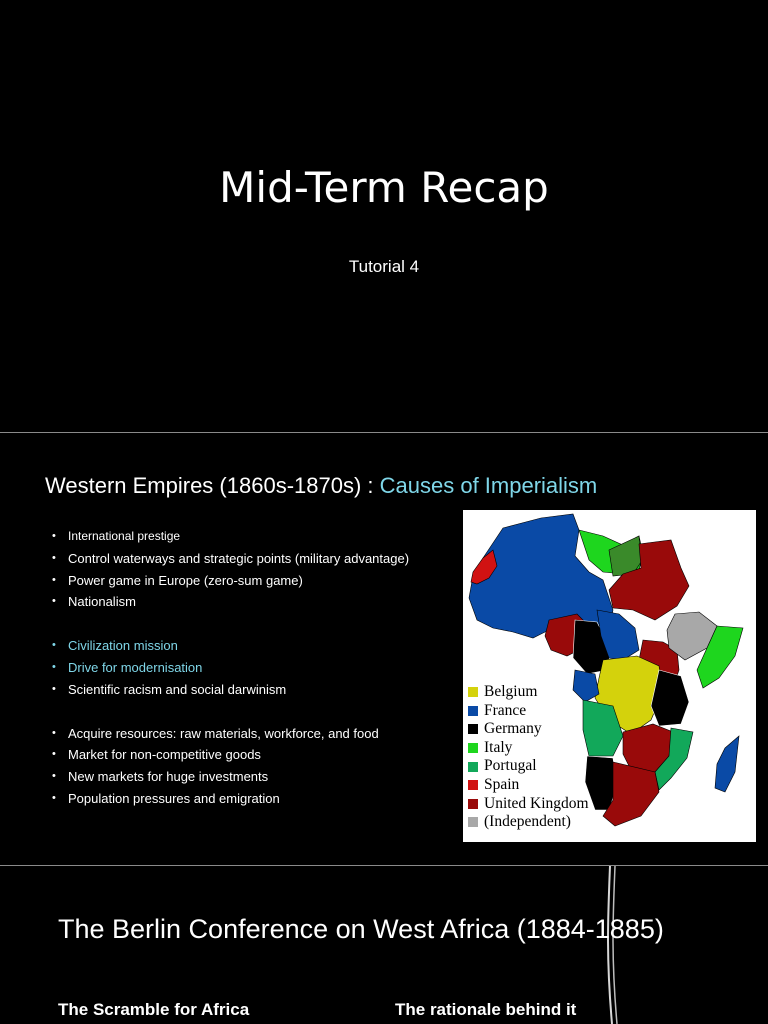 This screenshot has height=1024, width=768. I want to click on list-item: Scientific racism and social darwinism, so click(252, 690).